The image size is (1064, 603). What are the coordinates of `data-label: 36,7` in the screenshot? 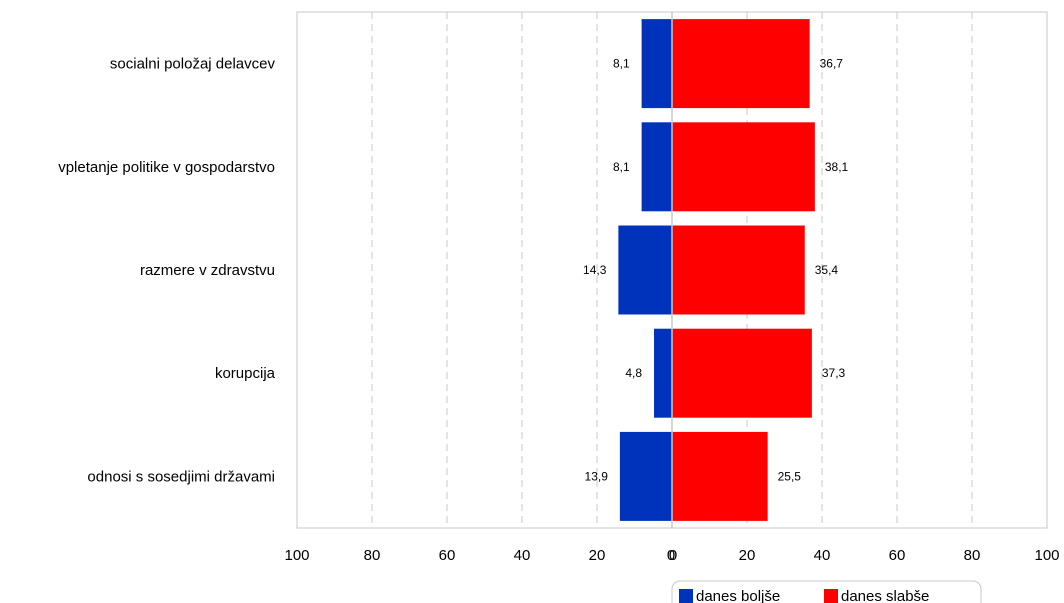 It's located at (832, 64).